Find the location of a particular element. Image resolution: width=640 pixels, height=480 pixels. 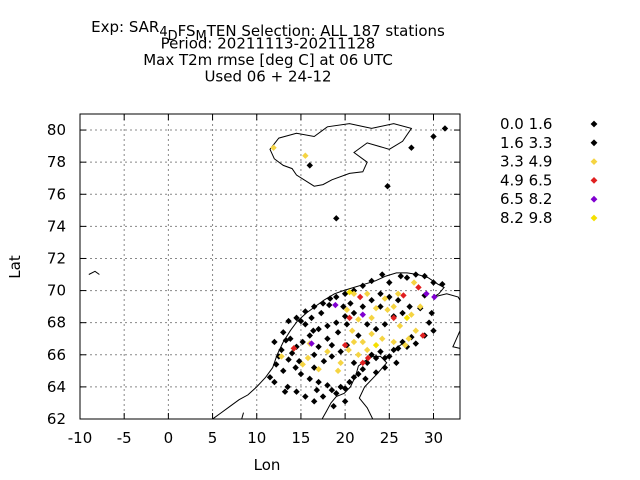

title-part: D is located at coordinates (173, 36).